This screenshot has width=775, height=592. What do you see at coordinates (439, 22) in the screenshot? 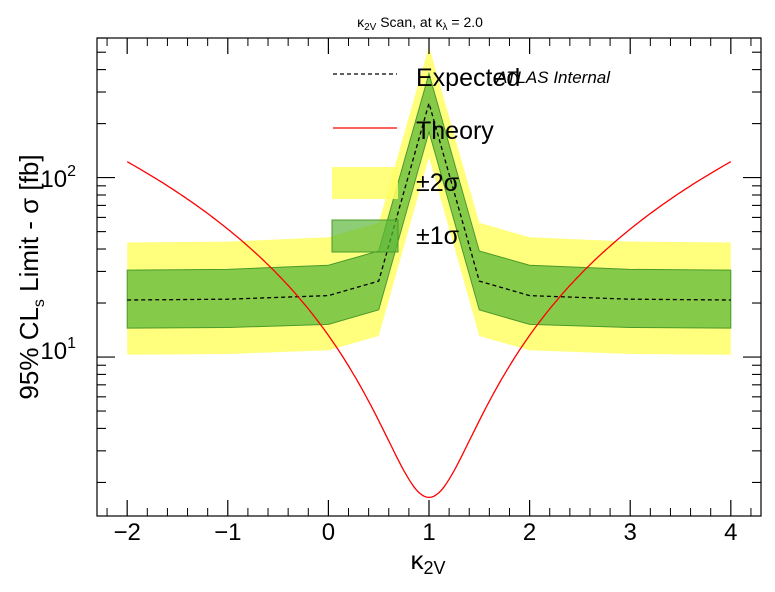
I see `title-kappa2: κ` at bounding box center [439, 22].